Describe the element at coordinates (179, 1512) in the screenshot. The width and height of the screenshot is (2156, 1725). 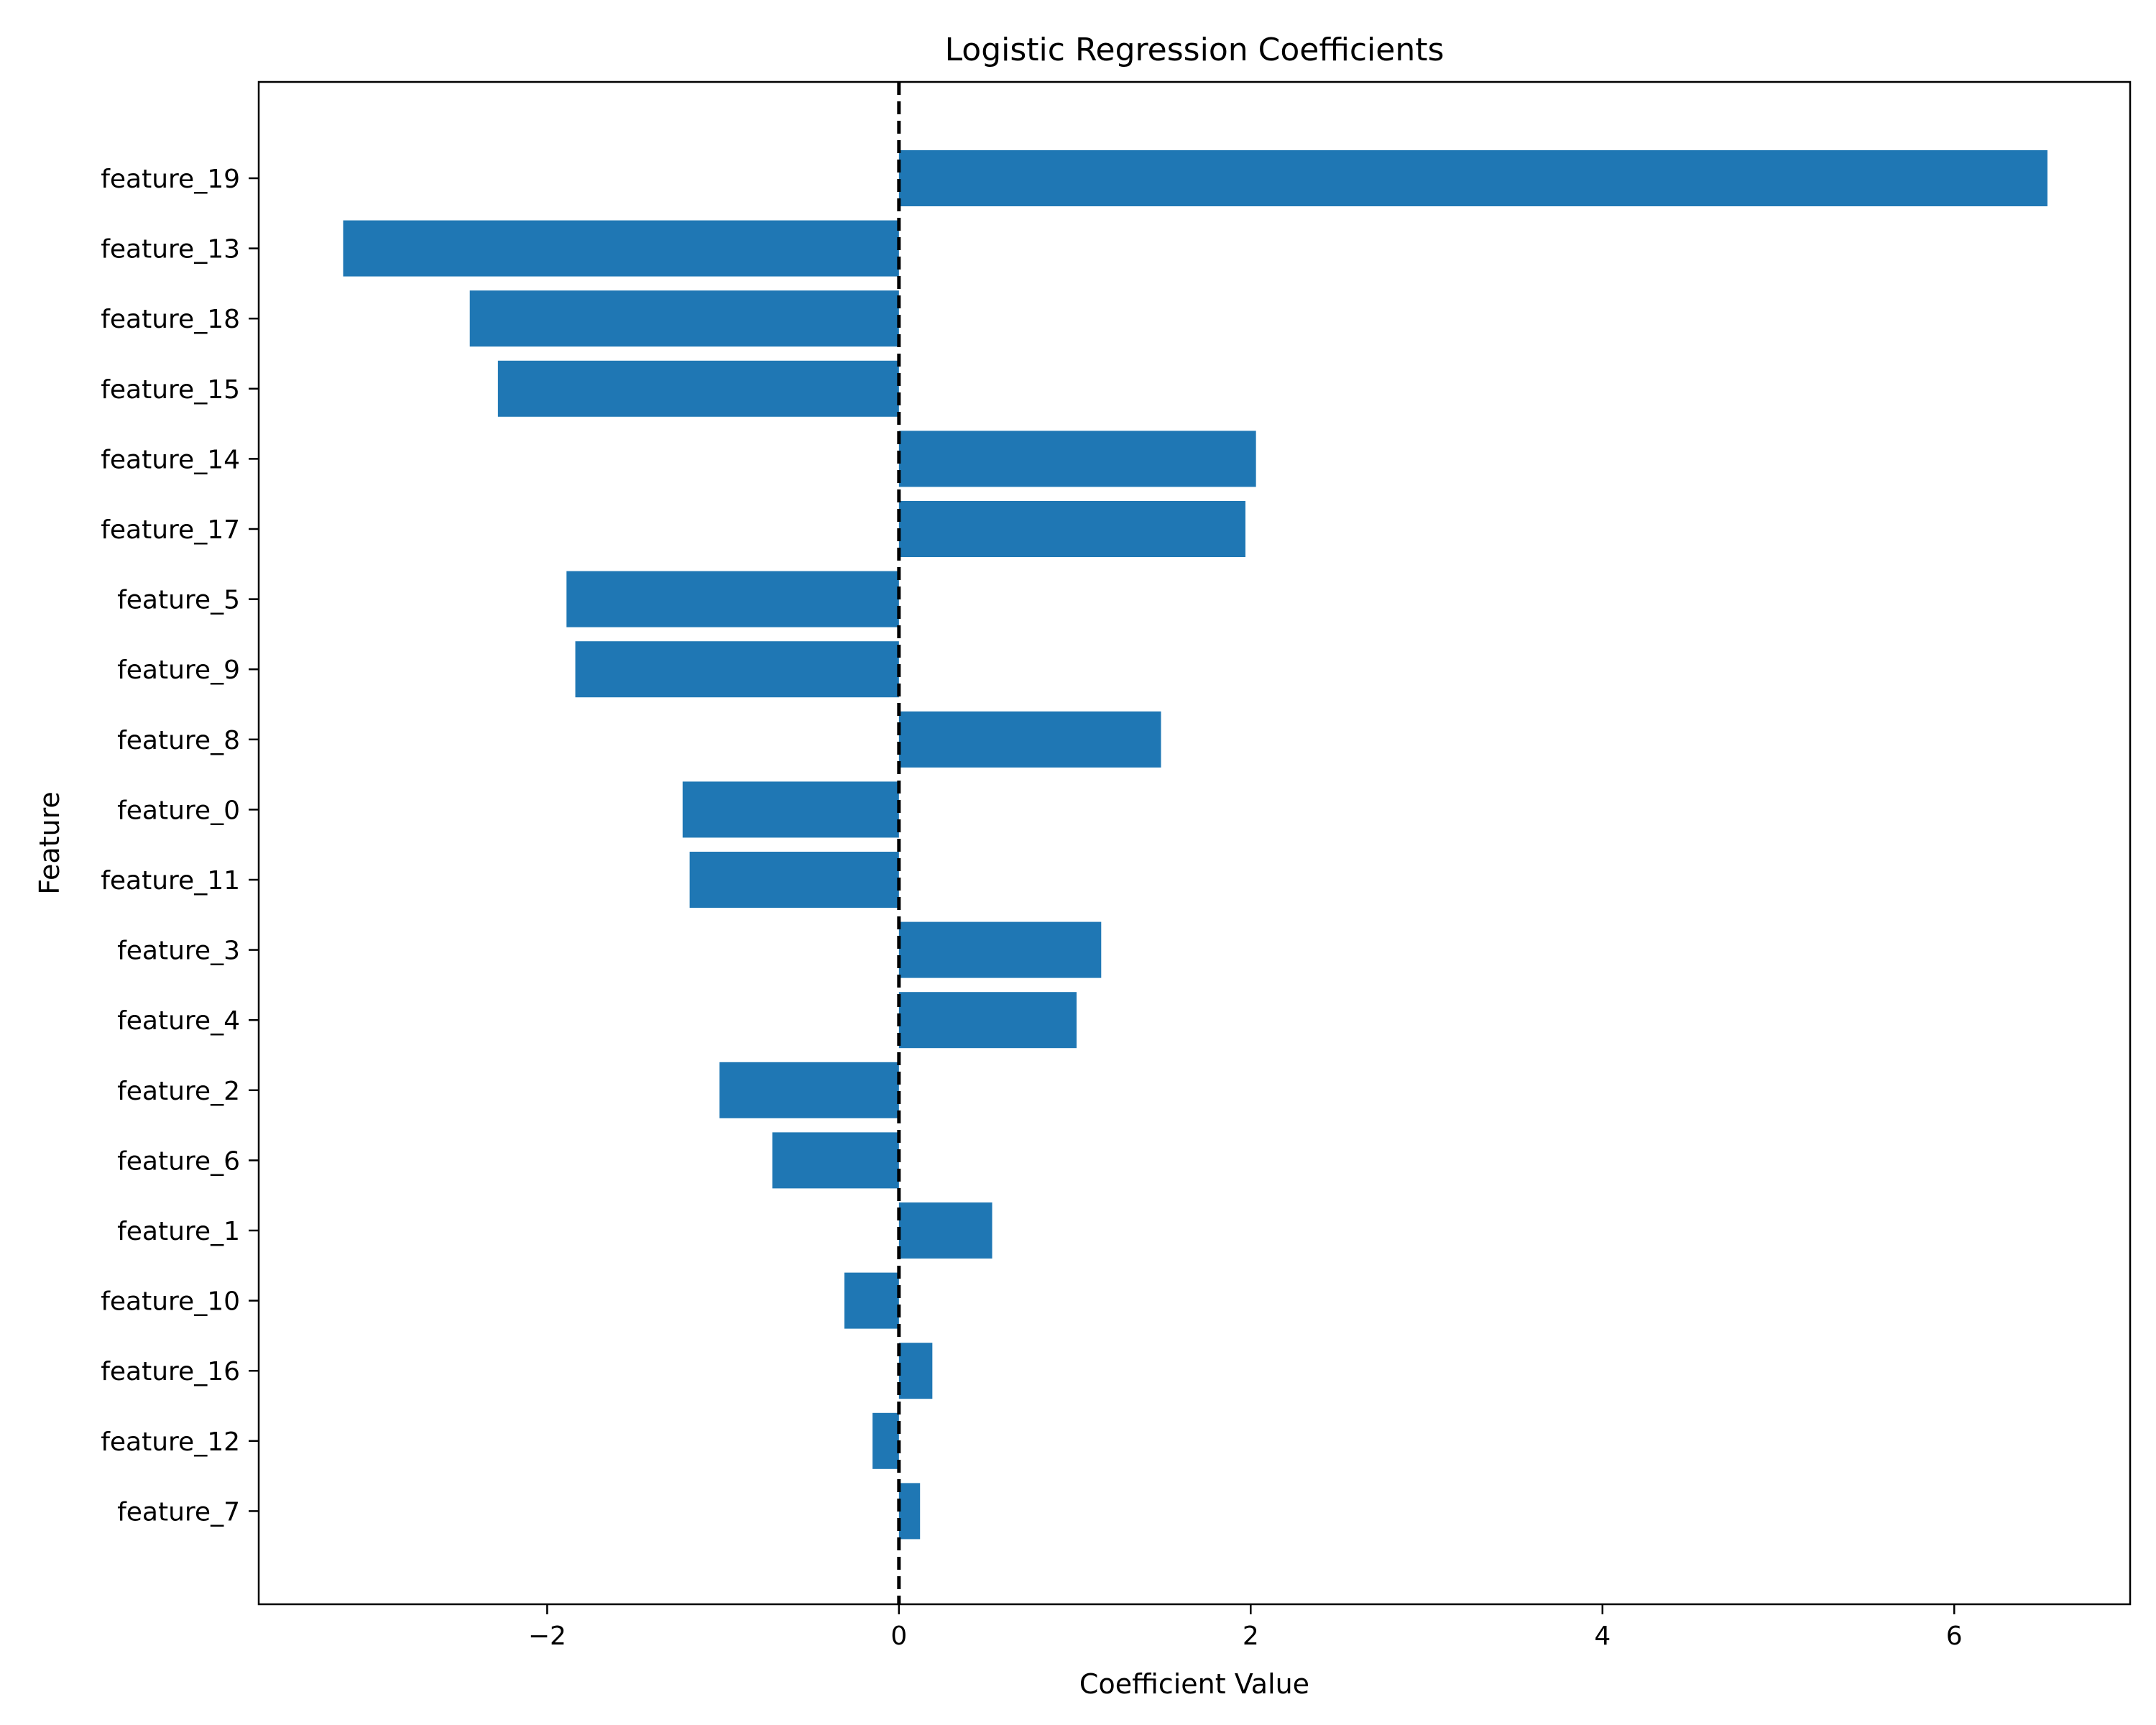
I see `y-tick-label: feature_7` at that location.